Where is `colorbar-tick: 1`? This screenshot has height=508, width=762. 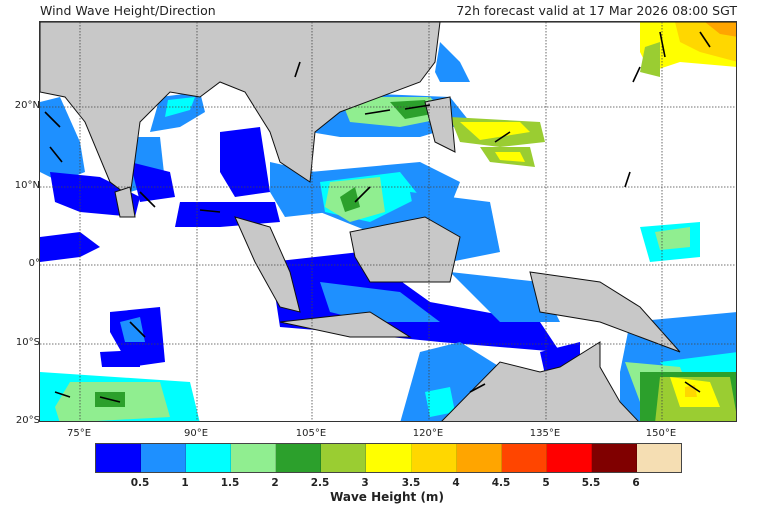 colorbar-tick: 1 is located at coordinates (185, 483).